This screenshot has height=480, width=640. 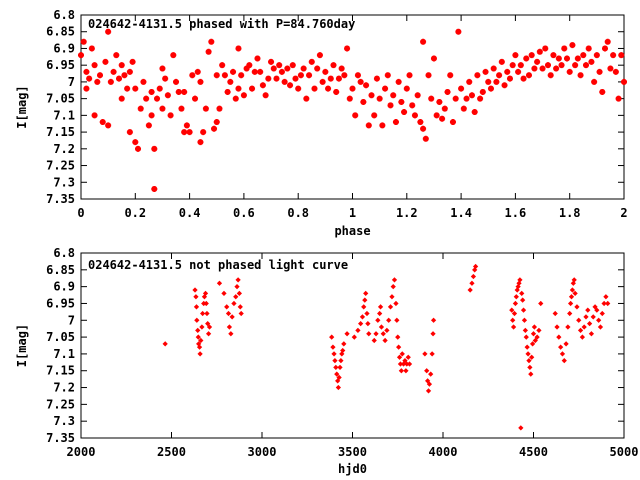 What do you see at coordinates (64, 354) in the screenshot?
I see `y-tick-label: 7.1` at bounding box center [64, 354].